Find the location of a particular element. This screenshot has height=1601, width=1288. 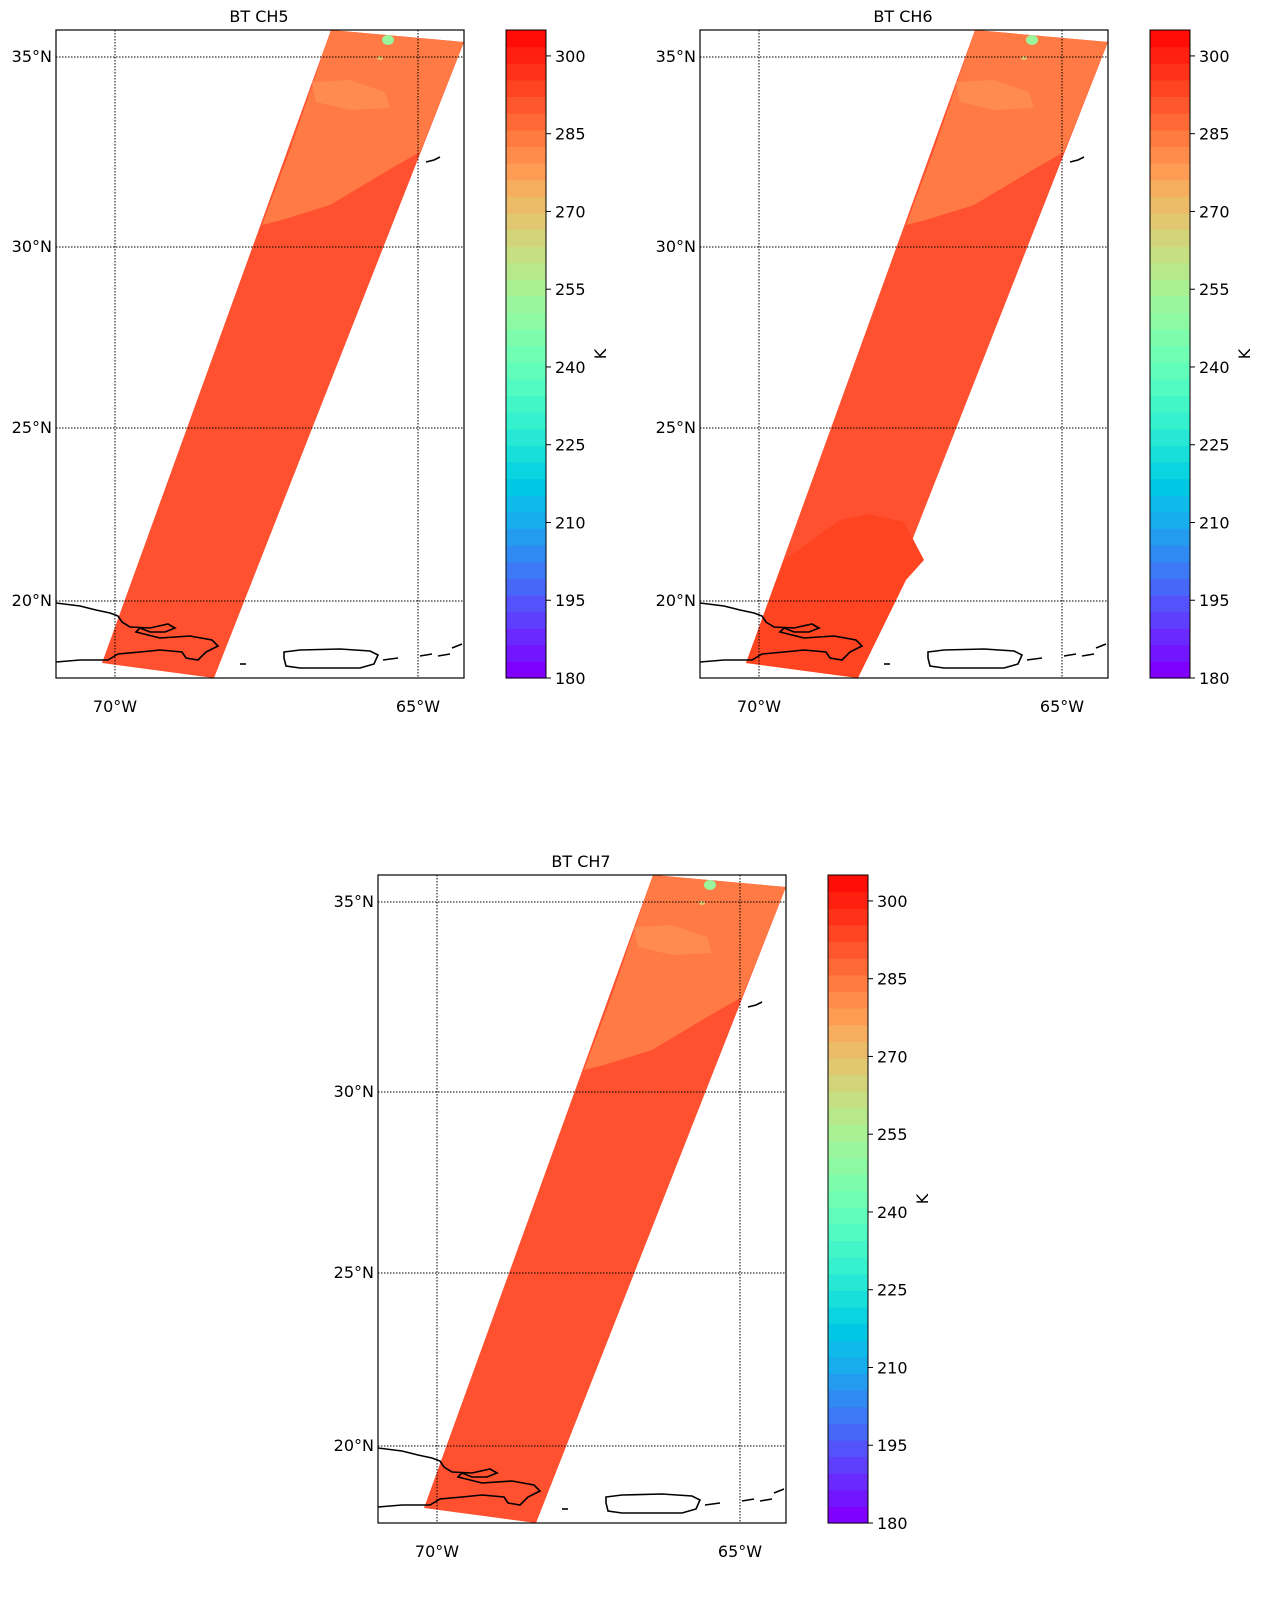

lat-label-20n: 20°N is located at coordinates (676, 600).